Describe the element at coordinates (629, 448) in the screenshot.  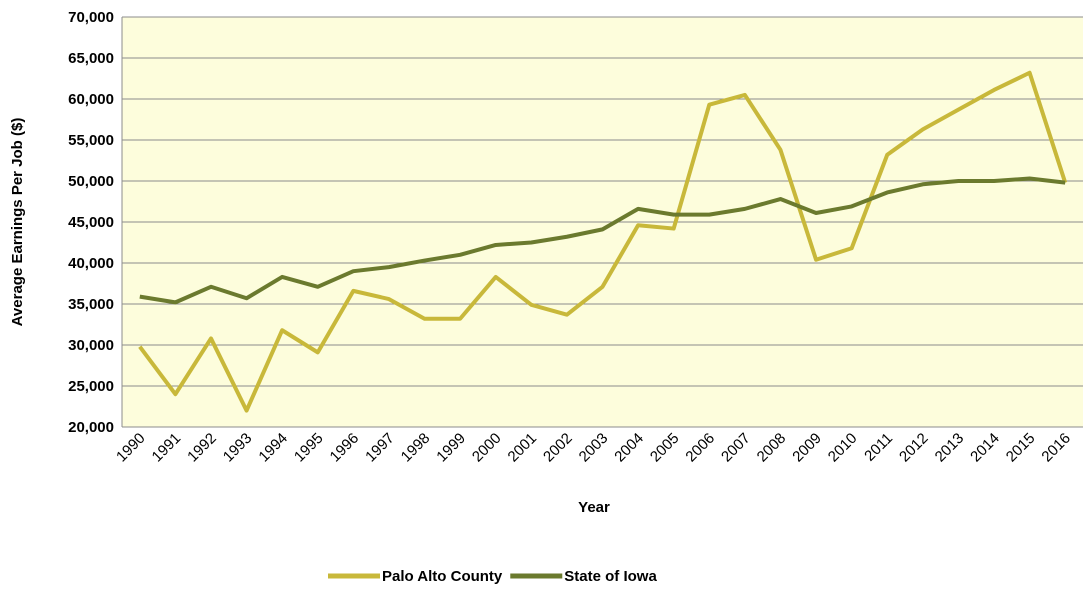
I see `x-tick-label: 2004` at that location.